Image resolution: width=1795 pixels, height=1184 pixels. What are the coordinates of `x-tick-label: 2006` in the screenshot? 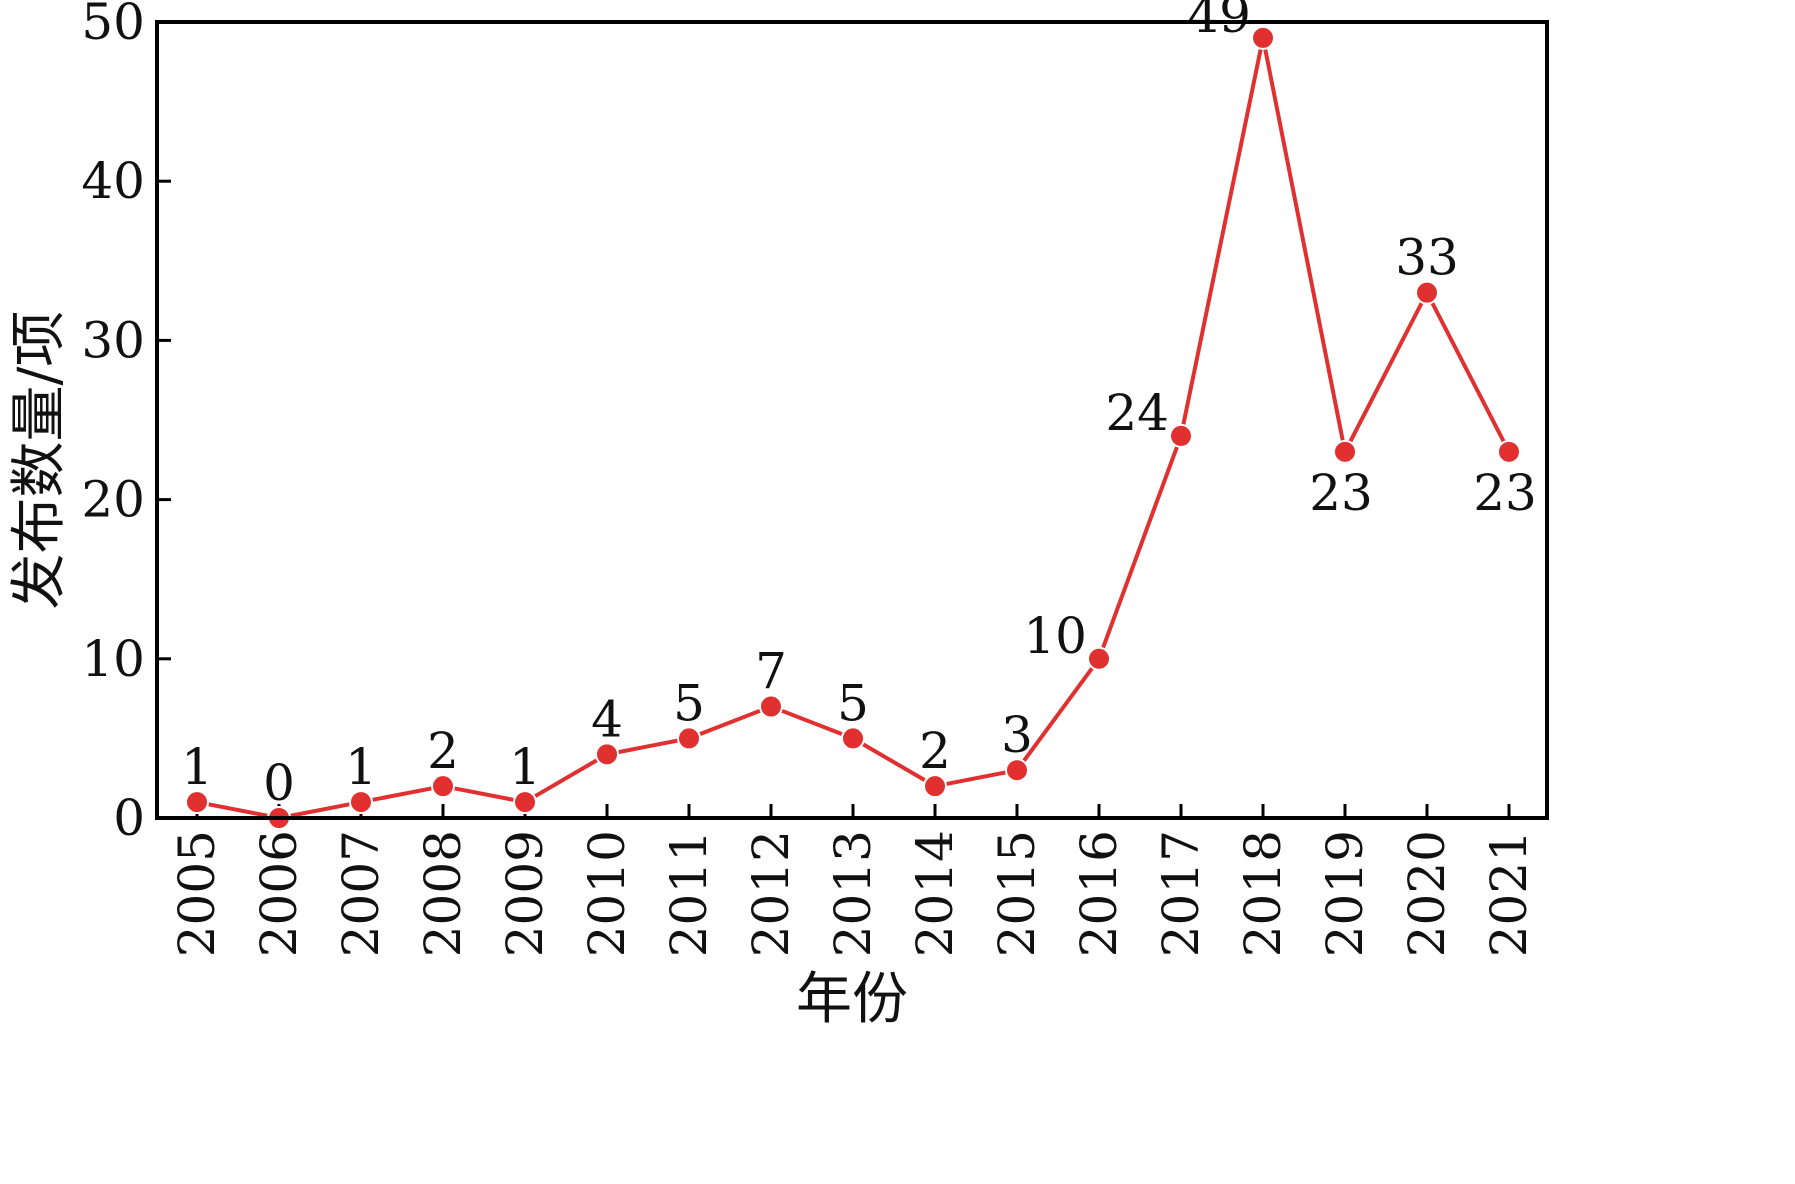 It's located at (279, 893).